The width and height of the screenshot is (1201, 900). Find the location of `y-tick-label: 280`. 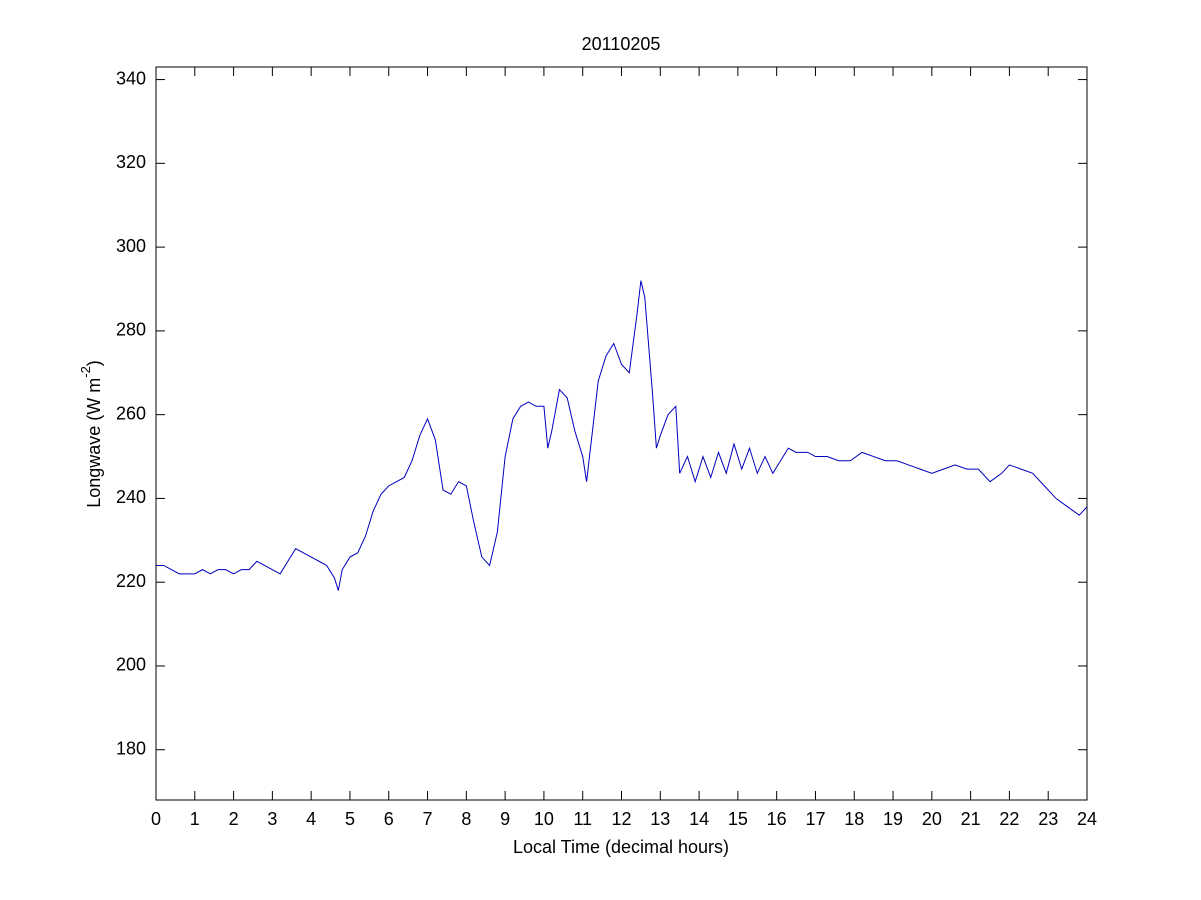

y-tick-label: 280 is located at coordinates (131, 330).